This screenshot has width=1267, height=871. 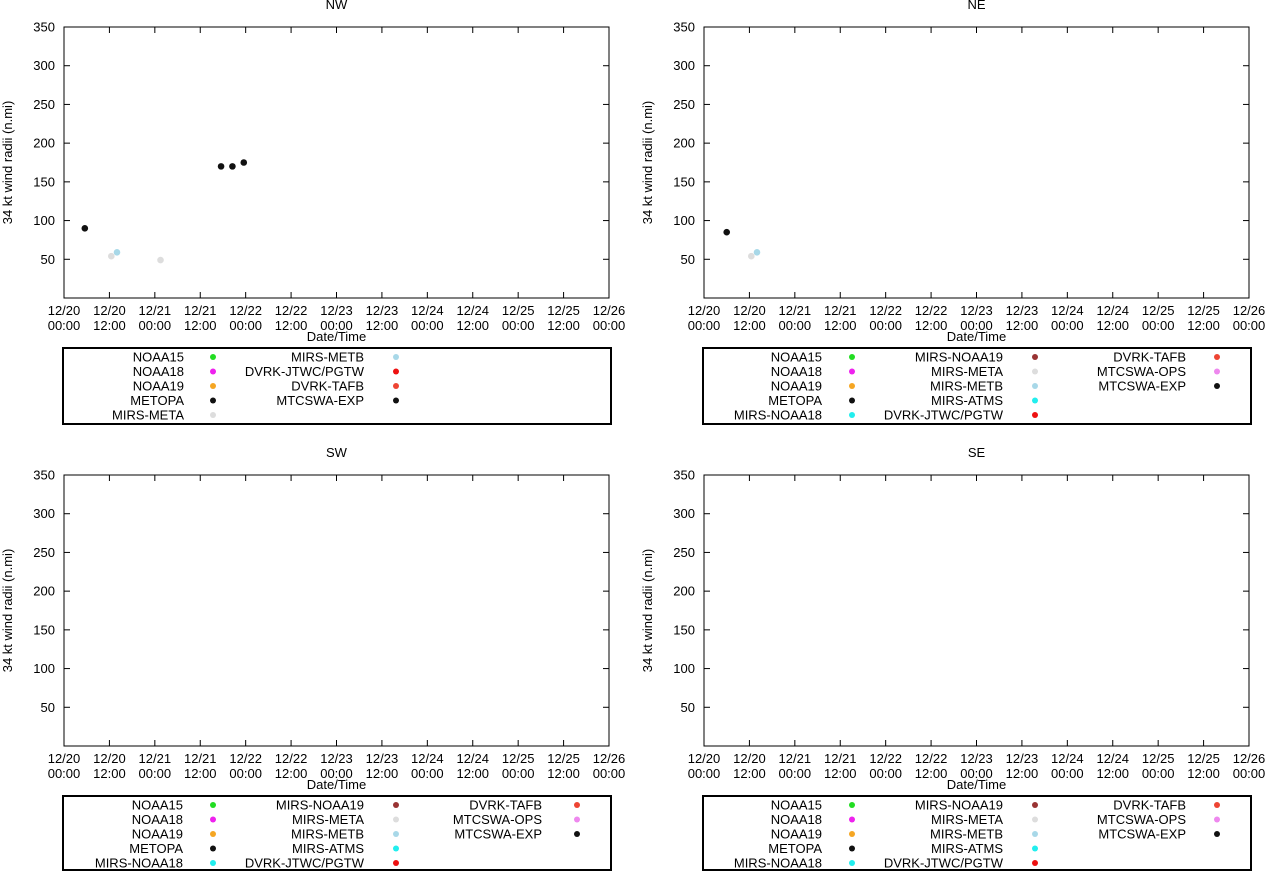 What do you see at coordinates (795, 400) in the screenshot?
I see `legend-label: METOPA` at bounding box center [795, 400].